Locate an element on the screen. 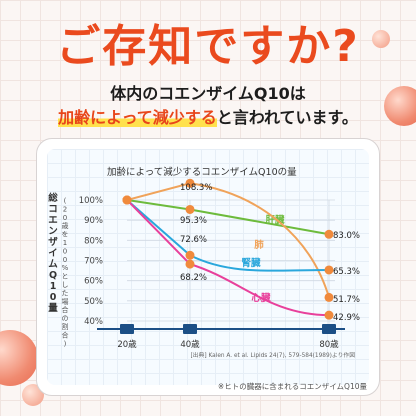 This screenshot has height=416, width=416. y-axis-sublabel-char: ) is located at coordinates (65, 344).